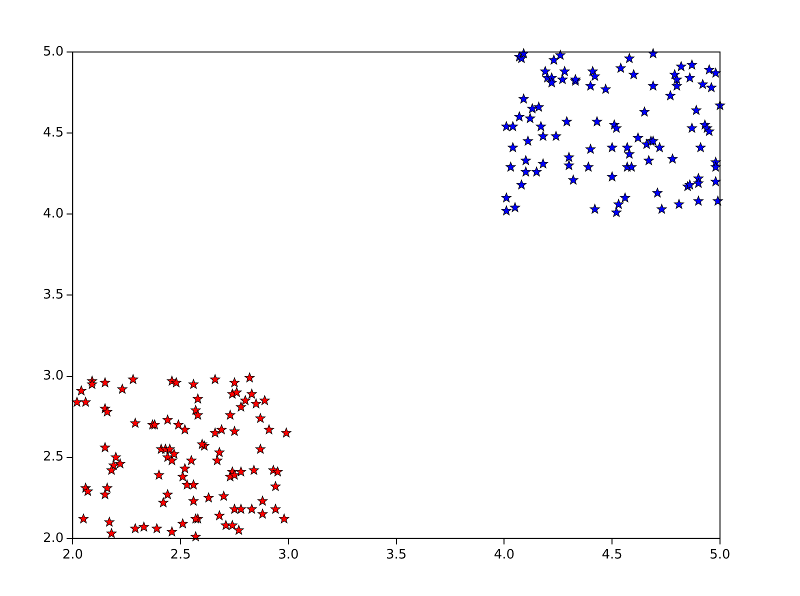  I want to click on y-tick-label: 2.5, so click(53, 457).